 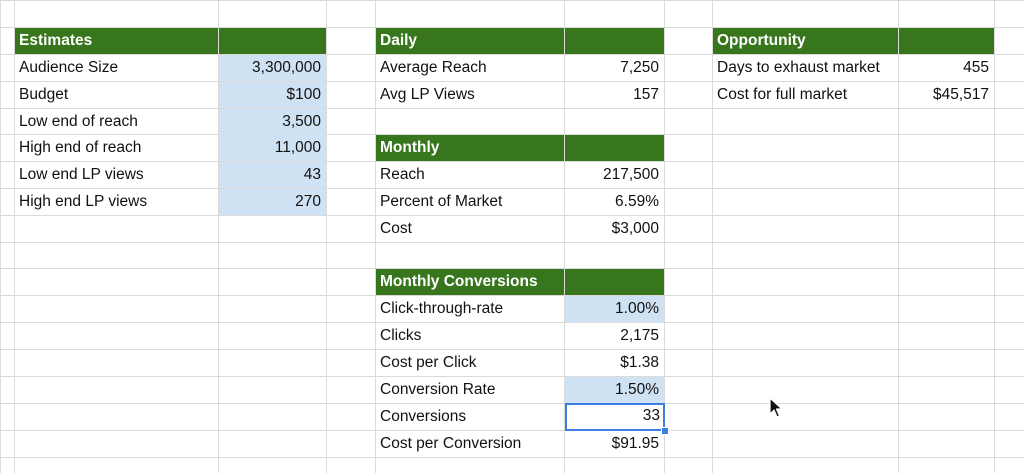 What do you see at coordinates (272, 68) in the screenshot?
I see `estimates-value-audience-size: 3,300,000` at bounding box center [272, 68].